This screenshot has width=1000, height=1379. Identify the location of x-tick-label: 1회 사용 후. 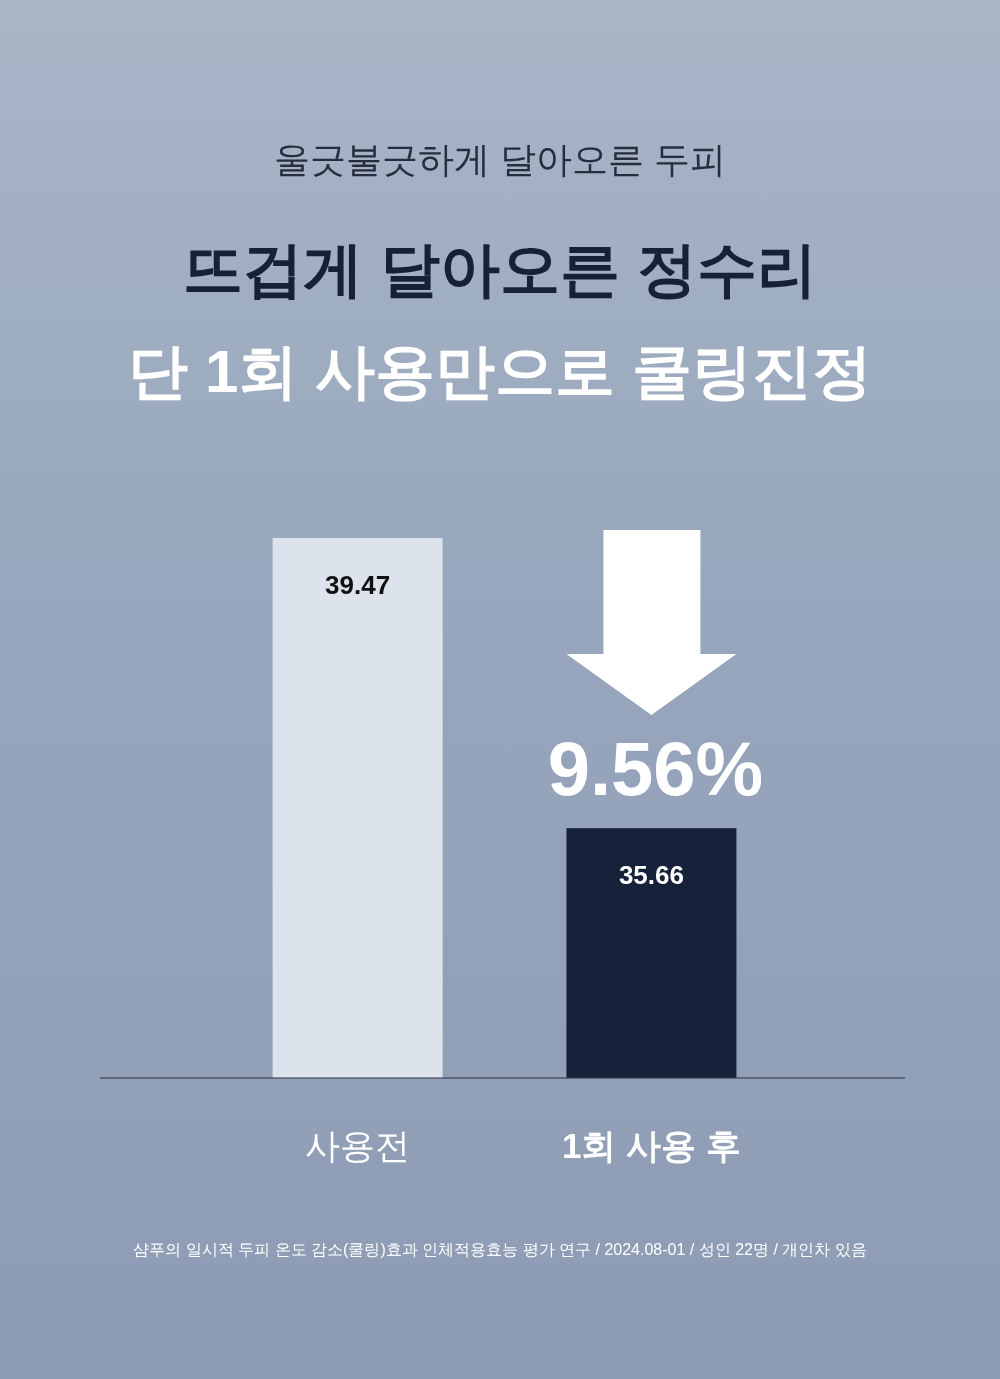
(651, 1145).